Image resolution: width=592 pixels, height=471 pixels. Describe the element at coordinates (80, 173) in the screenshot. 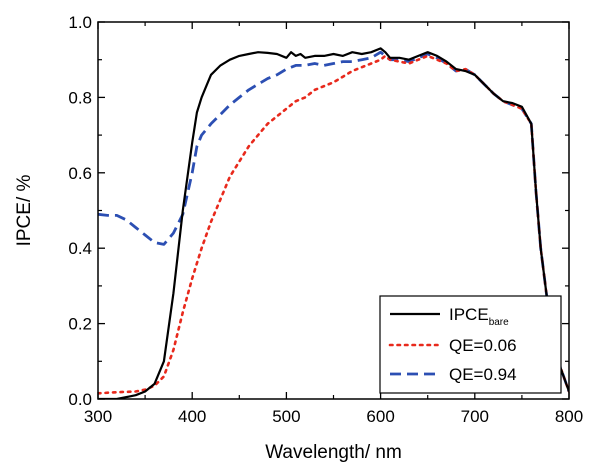

I see `y-tick-label: 0.6` at that location.